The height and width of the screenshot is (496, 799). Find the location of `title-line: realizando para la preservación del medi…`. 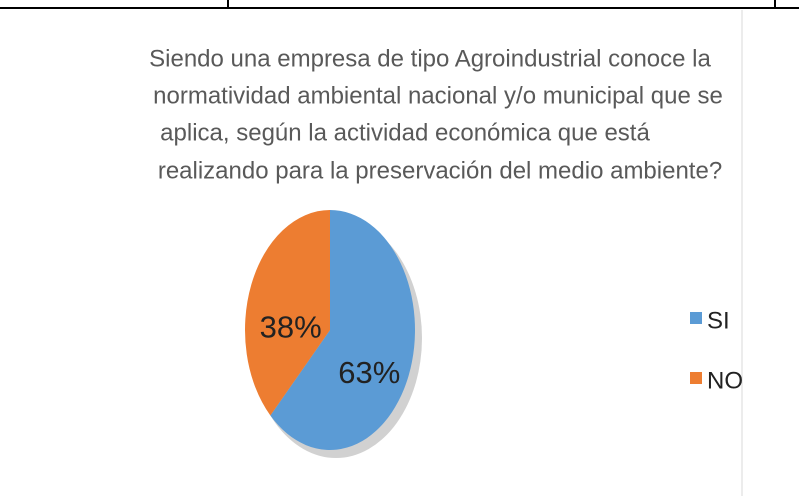

title-line: realizando para la preservación del medi… is located at coordinates (440, 170).